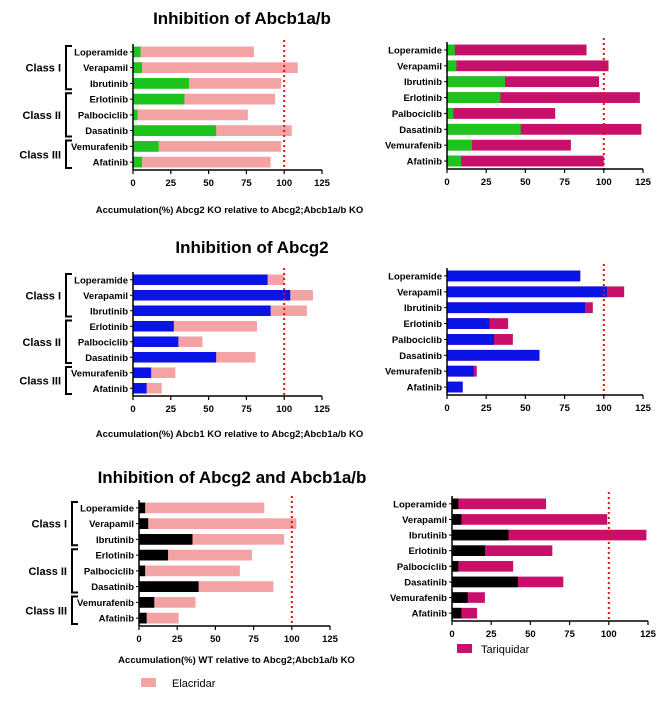 Image resolution: width=669 pixels, height=701 pixels. What do you see at coordinates (455, 504) in the screenshot?
I see `bar-wt-loperamide` at bounding box center [455, 504].